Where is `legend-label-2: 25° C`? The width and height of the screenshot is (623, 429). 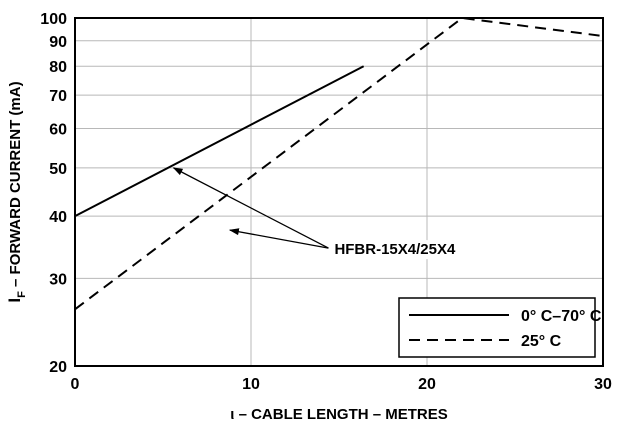 legend-label-2: 25° C is located at coordinates (541, 341).